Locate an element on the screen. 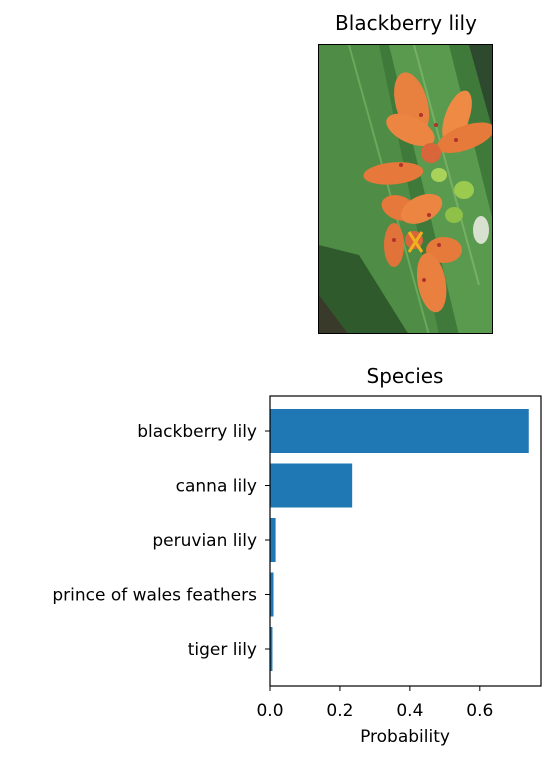 Image resolution: width=559 pixels, height=760 pixels. image-title: Blackberry lily is located at coordinates (406, 23).